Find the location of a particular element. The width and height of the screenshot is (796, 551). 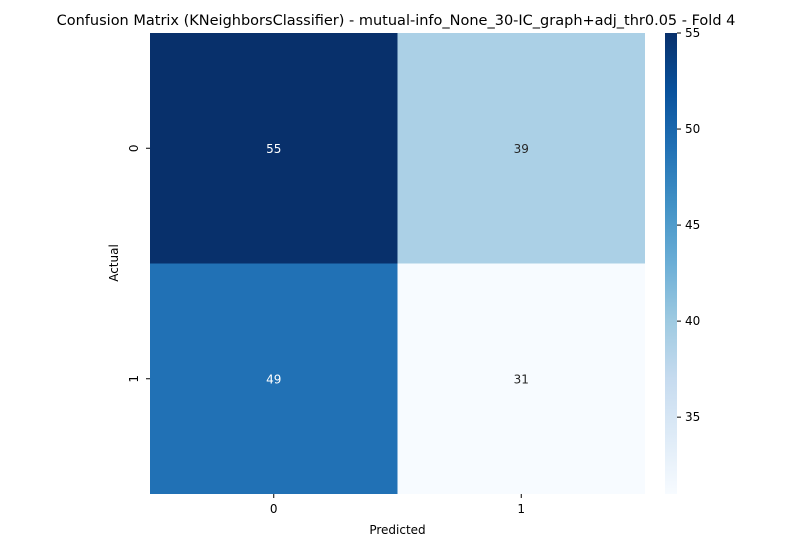

y-tick-label-0: 0 is located at coordinates (134, 148).